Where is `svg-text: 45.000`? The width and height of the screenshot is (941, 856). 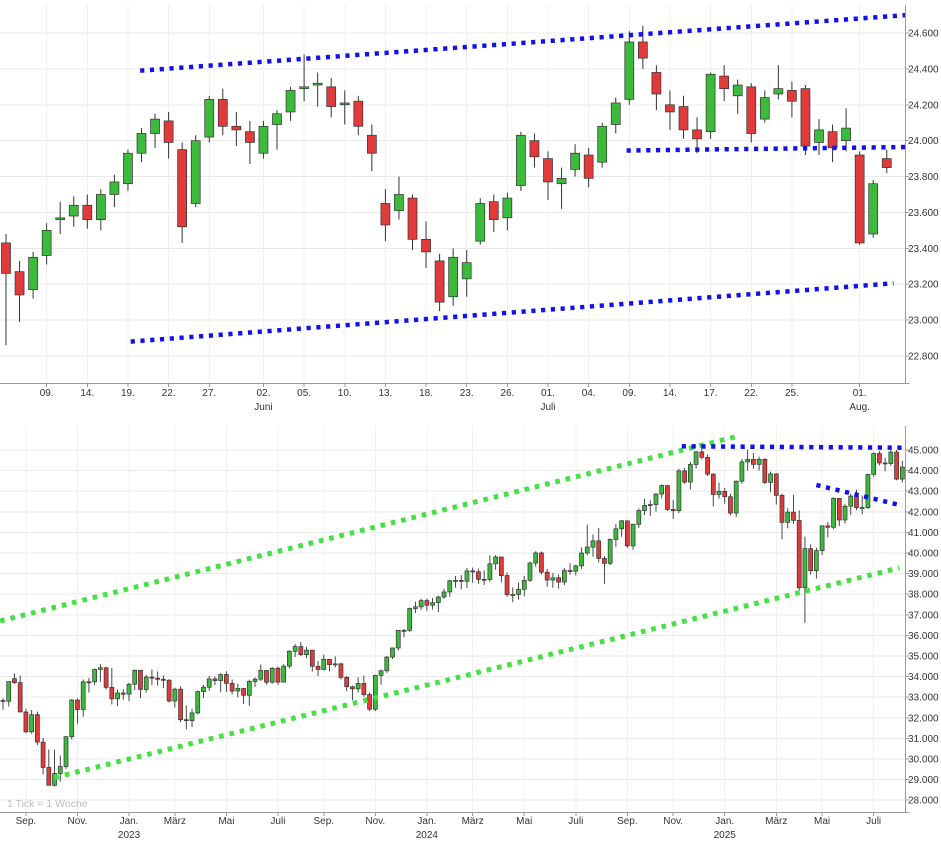 svg-text: 45.000 is located at coordinates (923, 451).